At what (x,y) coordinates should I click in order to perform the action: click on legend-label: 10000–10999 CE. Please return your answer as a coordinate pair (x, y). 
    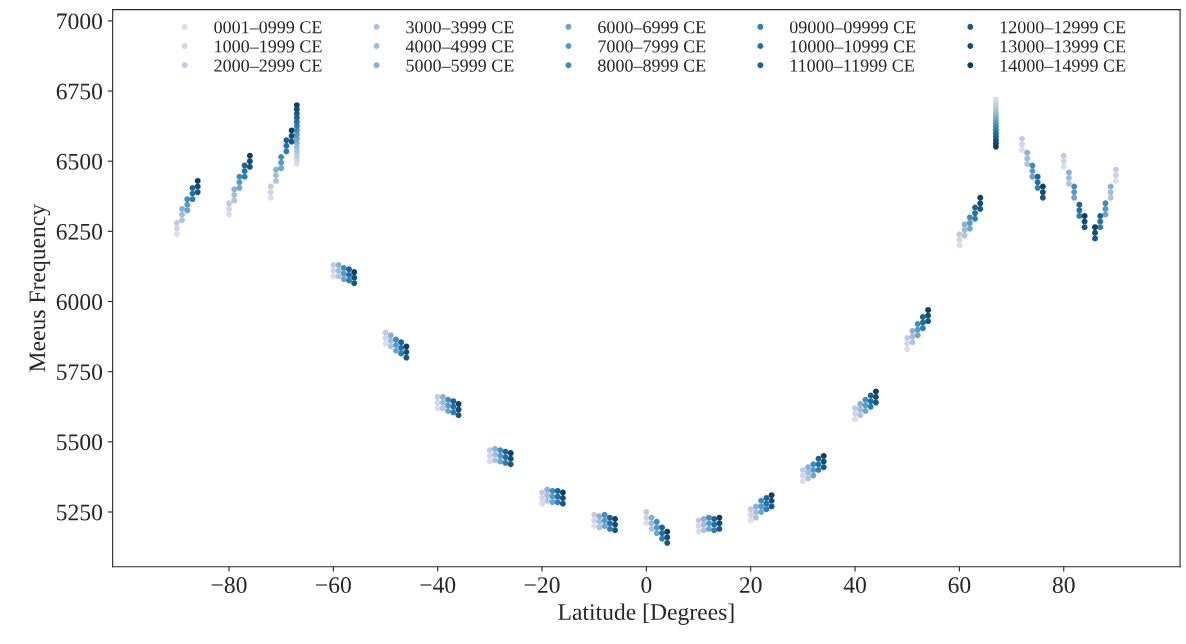
    Looking at the image, I should click on (853, 46).